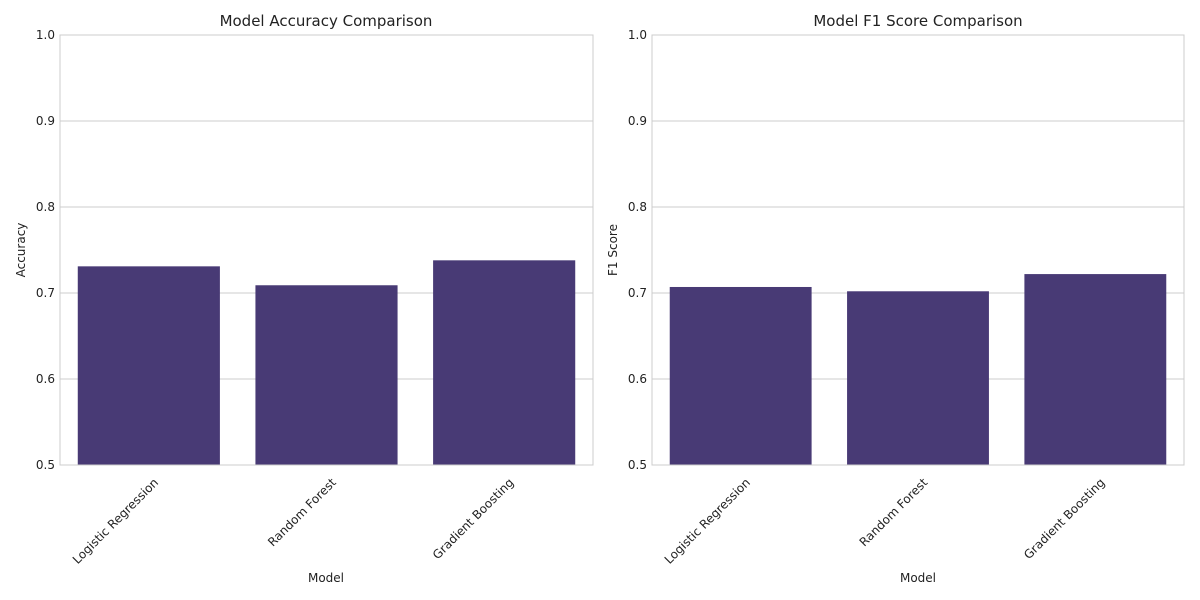 The width and height of the screenshot is (1200, 600). I want to click on y-axis-label: Accuracy, so click(21, 250).